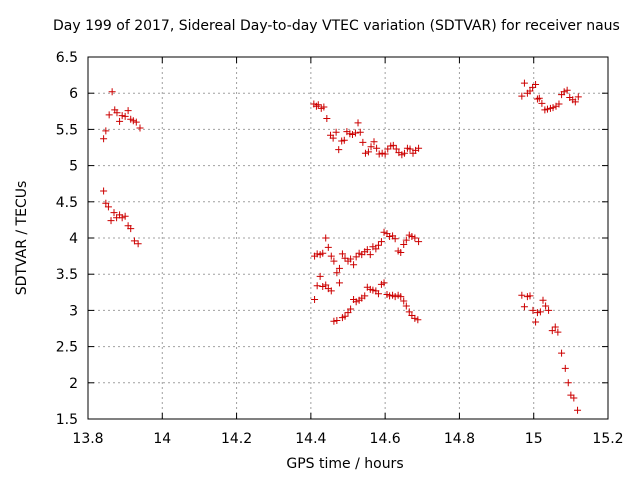 Image resolution: width=640 pixels, height=480 pixels. Describe the element at coordinates (67, 239) in the screenshot. I see `y-tick-labels: 1.5 2 2.5 3 3.5 4 4.5 5 5.5 6 6.5` at that location.